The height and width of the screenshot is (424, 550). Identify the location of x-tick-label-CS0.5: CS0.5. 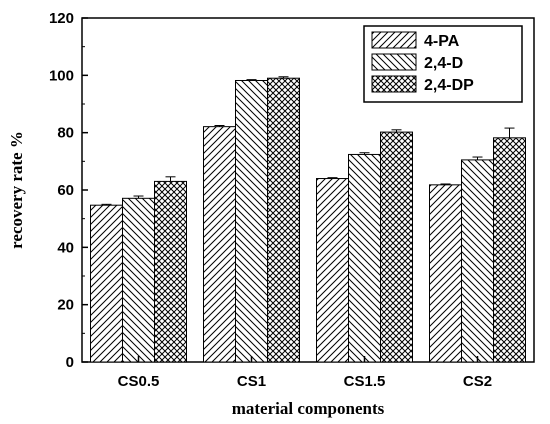
(139, 381).